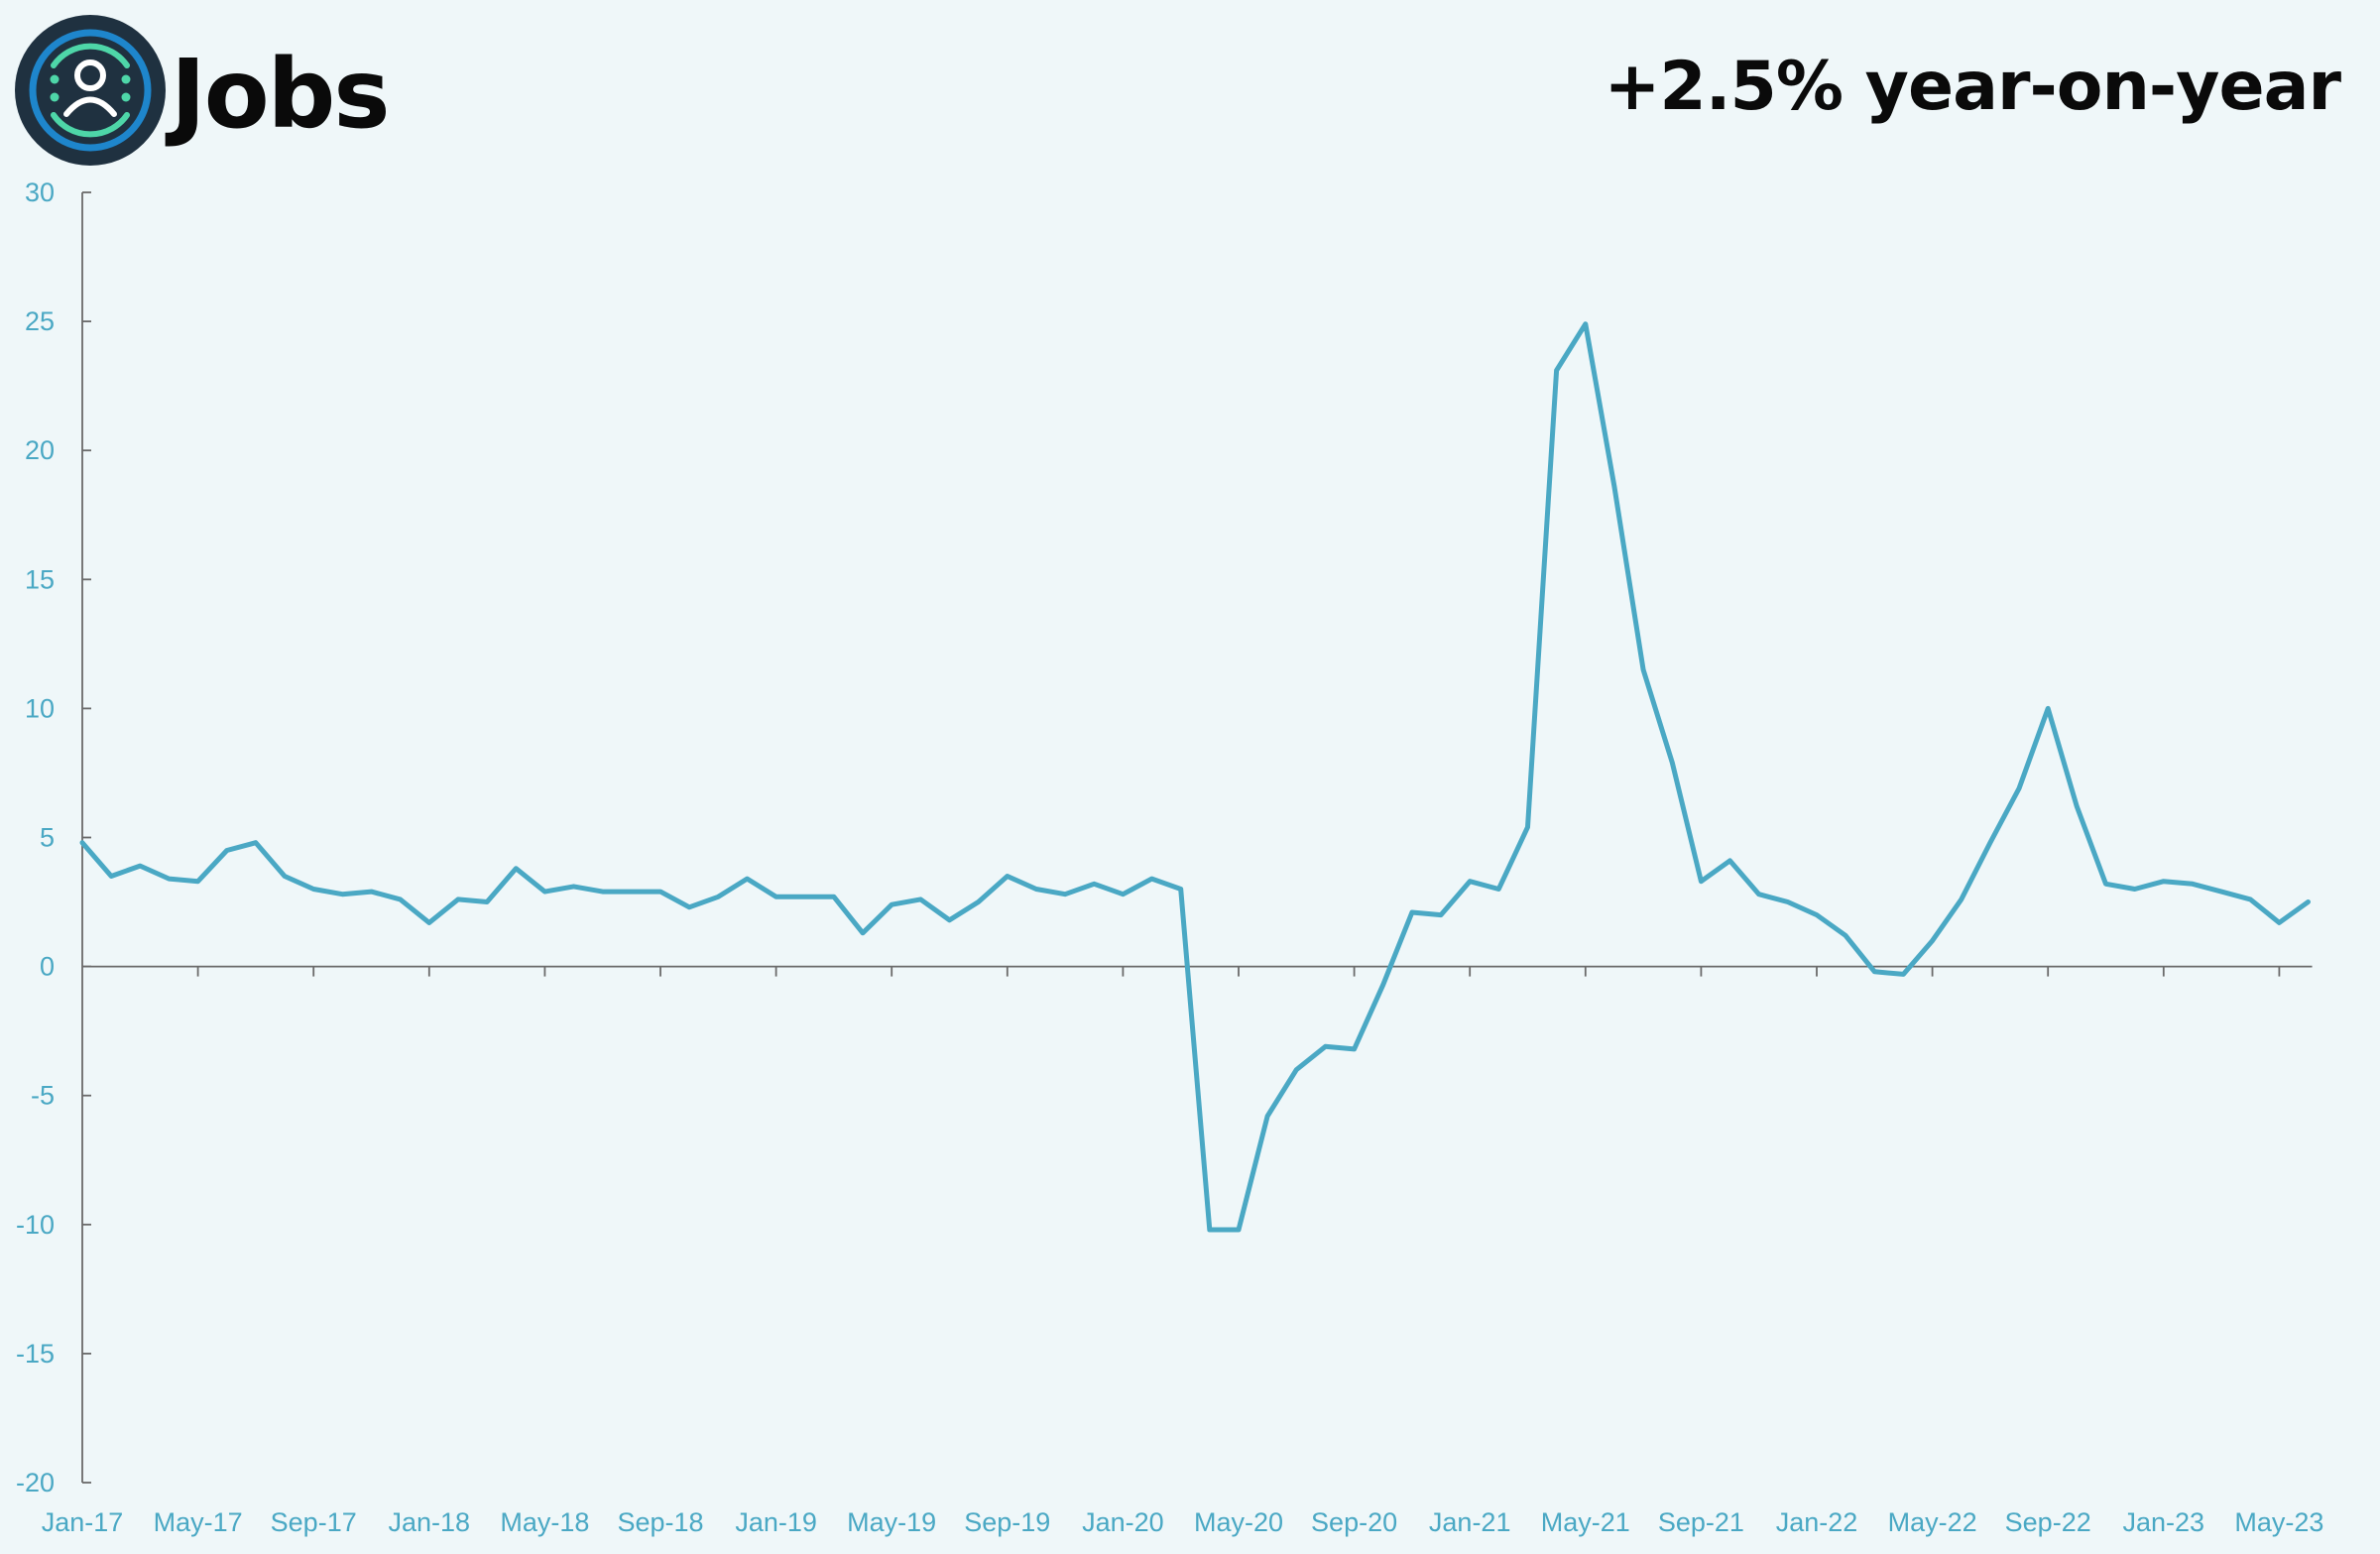 The image size is (2380, 1554). I want to click on header: Jobs +2.5% year-on-year, so click(1190, 89).